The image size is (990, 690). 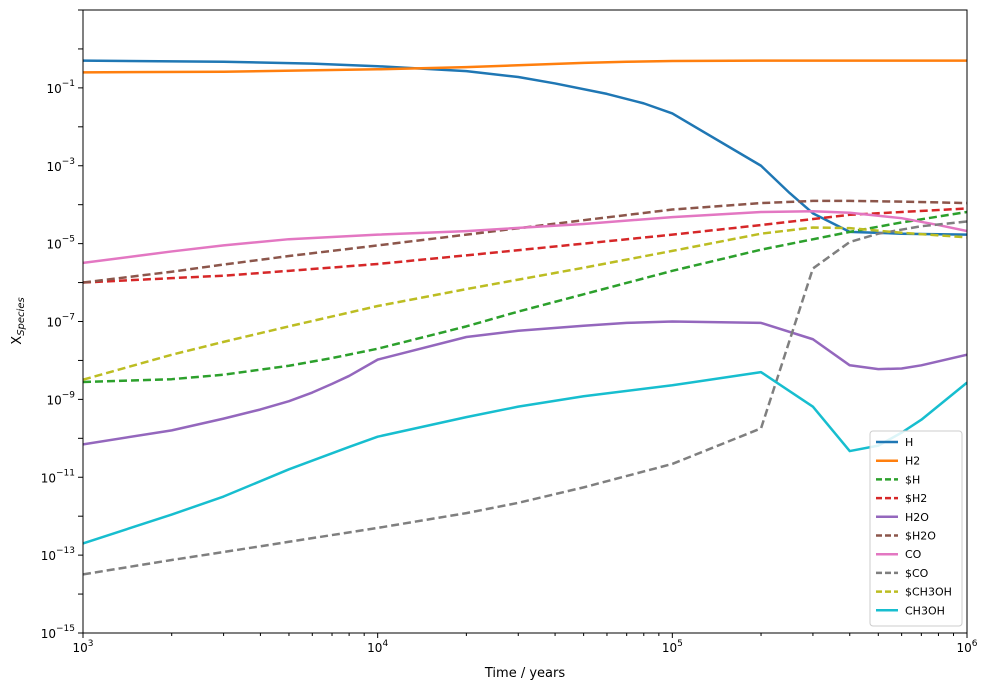 What do you see at coordinates (917, 573) in the screenshot?
I see `legend-label-ice-co: $CO` at bounding box center [917, 573].